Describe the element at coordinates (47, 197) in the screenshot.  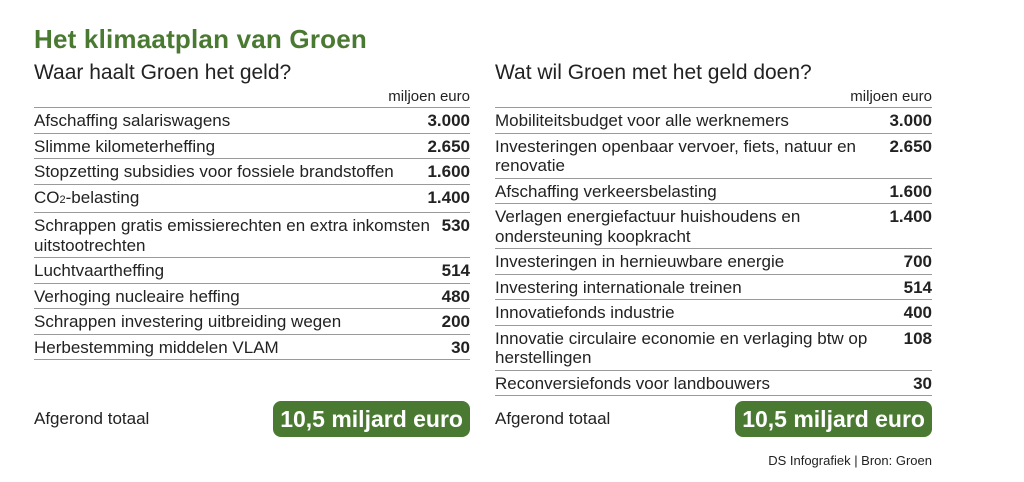
I see `co2-prefix: CO` at that location.